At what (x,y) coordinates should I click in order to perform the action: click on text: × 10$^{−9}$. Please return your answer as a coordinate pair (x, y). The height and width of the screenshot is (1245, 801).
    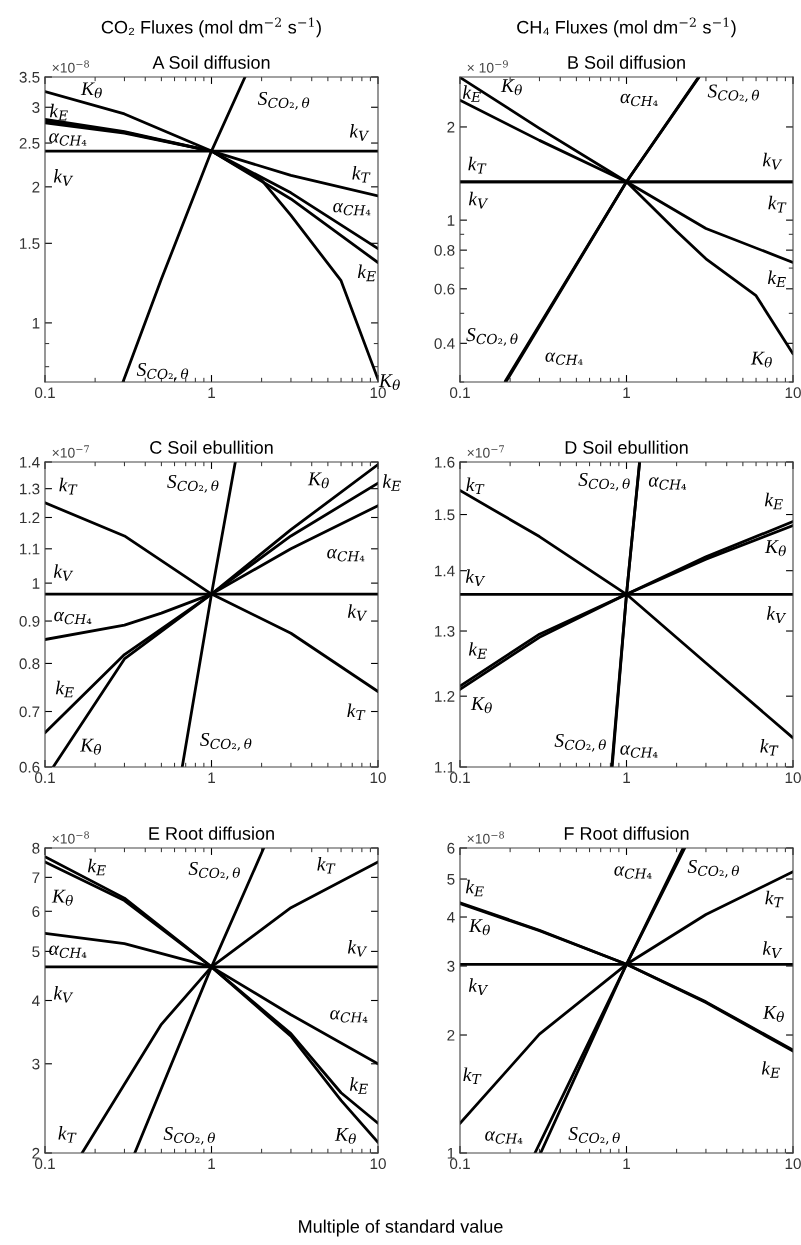
    Looking at the image, I should click on (487, 66).